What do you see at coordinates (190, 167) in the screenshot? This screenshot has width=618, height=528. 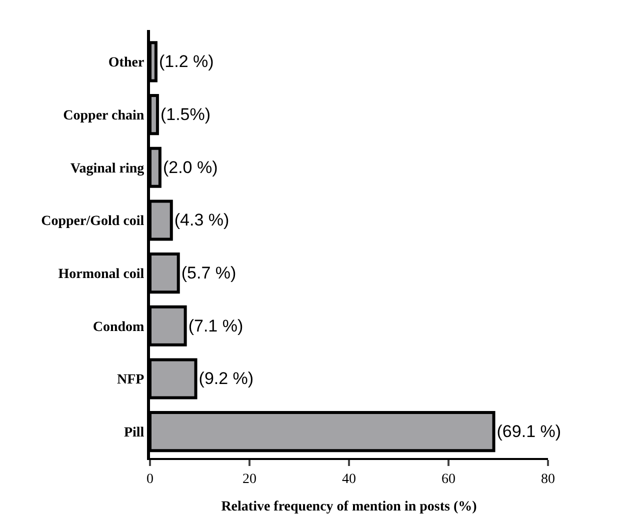 I see `data-label: (2.0 %)` at bounding box center [190, 167].